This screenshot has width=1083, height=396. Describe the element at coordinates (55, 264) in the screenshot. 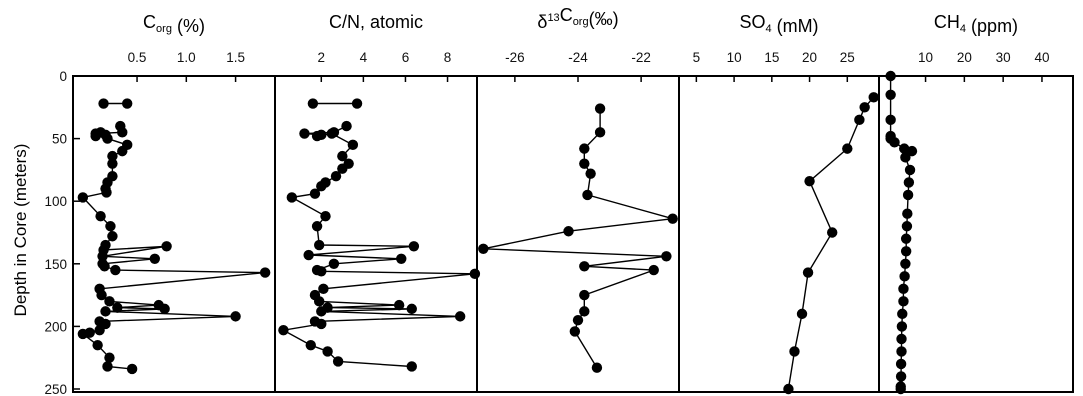

I see `y-tick-label: 150` at that location.